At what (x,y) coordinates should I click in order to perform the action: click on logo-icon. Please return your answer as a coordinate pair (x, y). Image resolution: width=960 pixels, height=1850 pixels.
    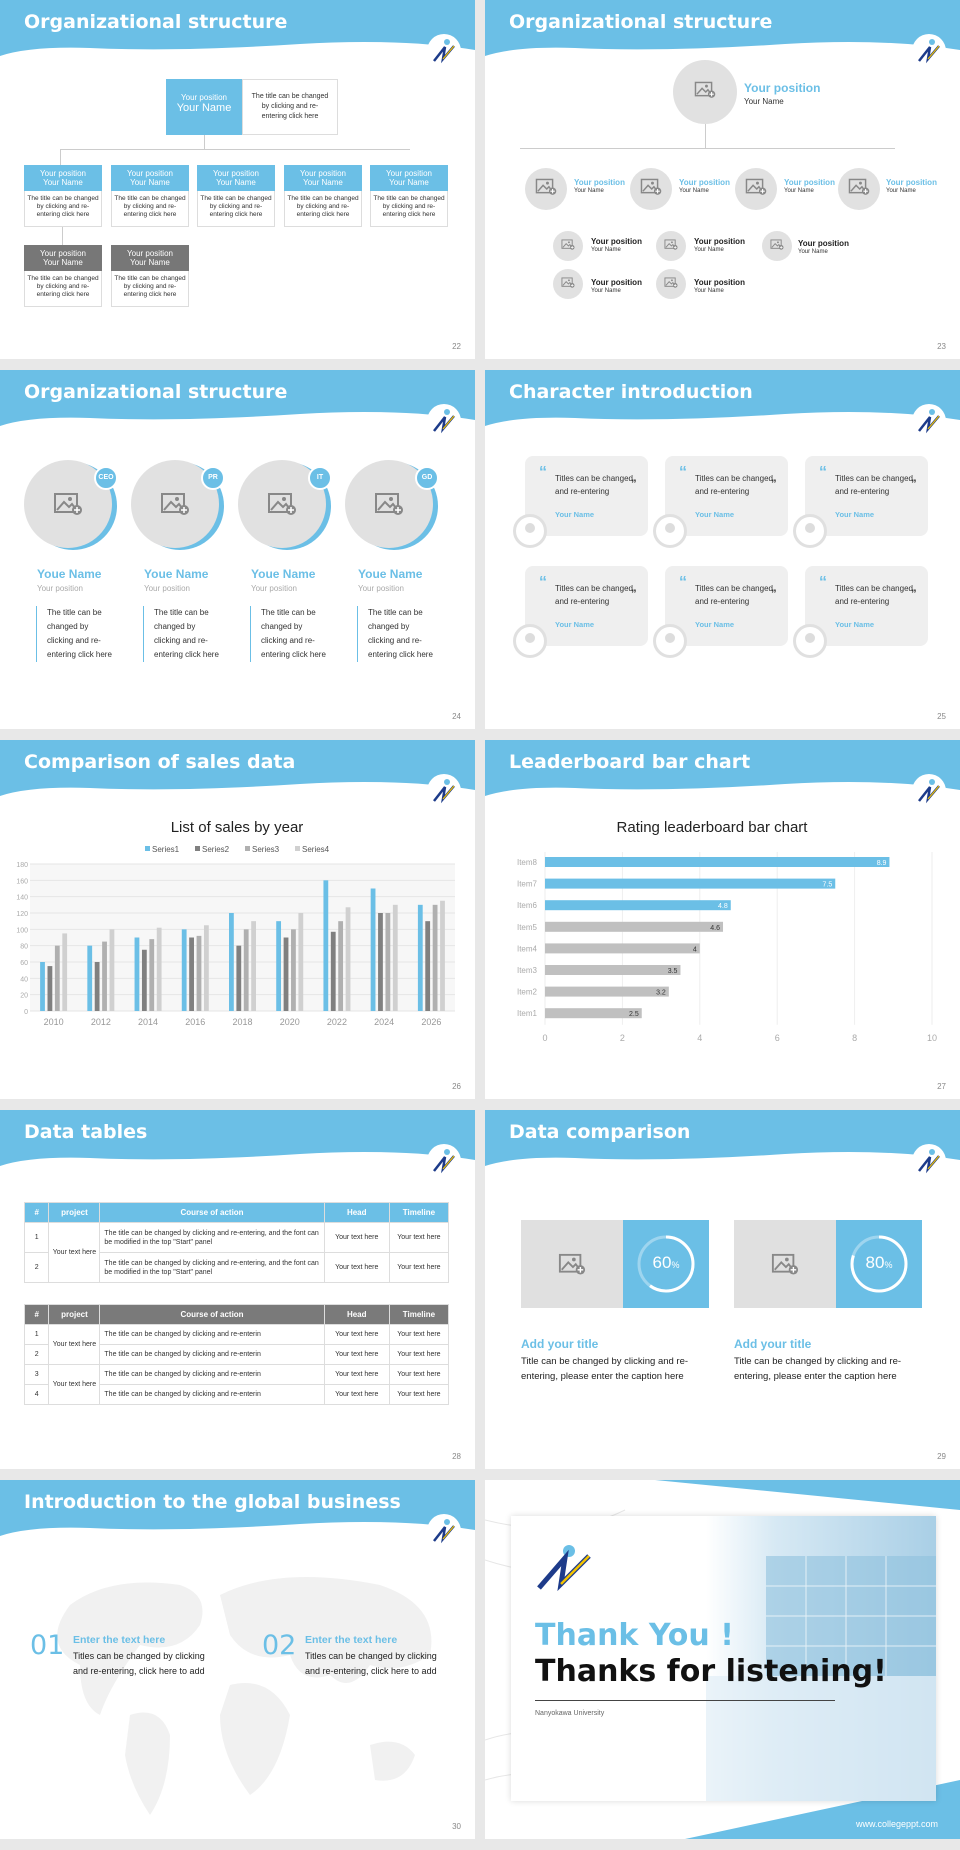
    Looking at the image, I should click on (929, 421).